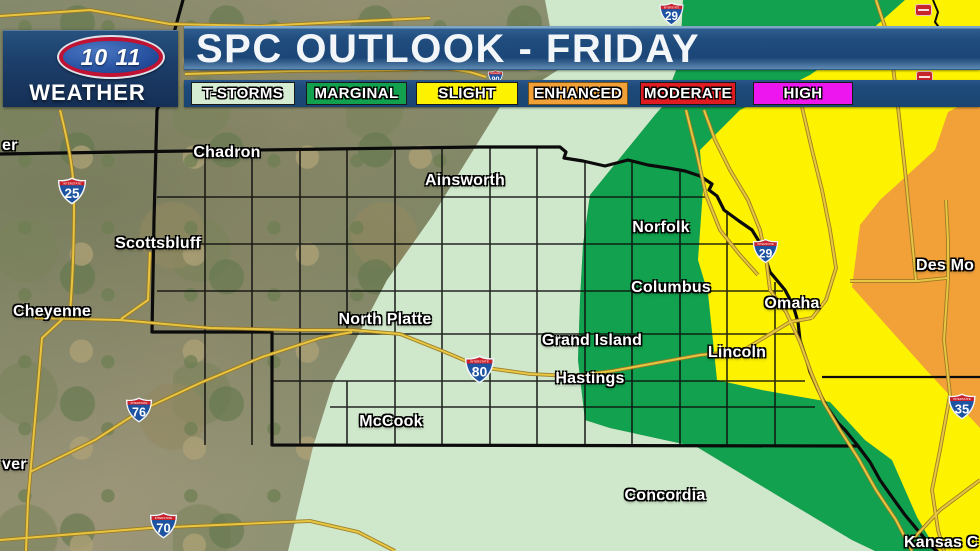 The height and width of the screenshot is (551, 980). I want to click on legend-item-t-storms: T-STORMS, so click(243, 93).